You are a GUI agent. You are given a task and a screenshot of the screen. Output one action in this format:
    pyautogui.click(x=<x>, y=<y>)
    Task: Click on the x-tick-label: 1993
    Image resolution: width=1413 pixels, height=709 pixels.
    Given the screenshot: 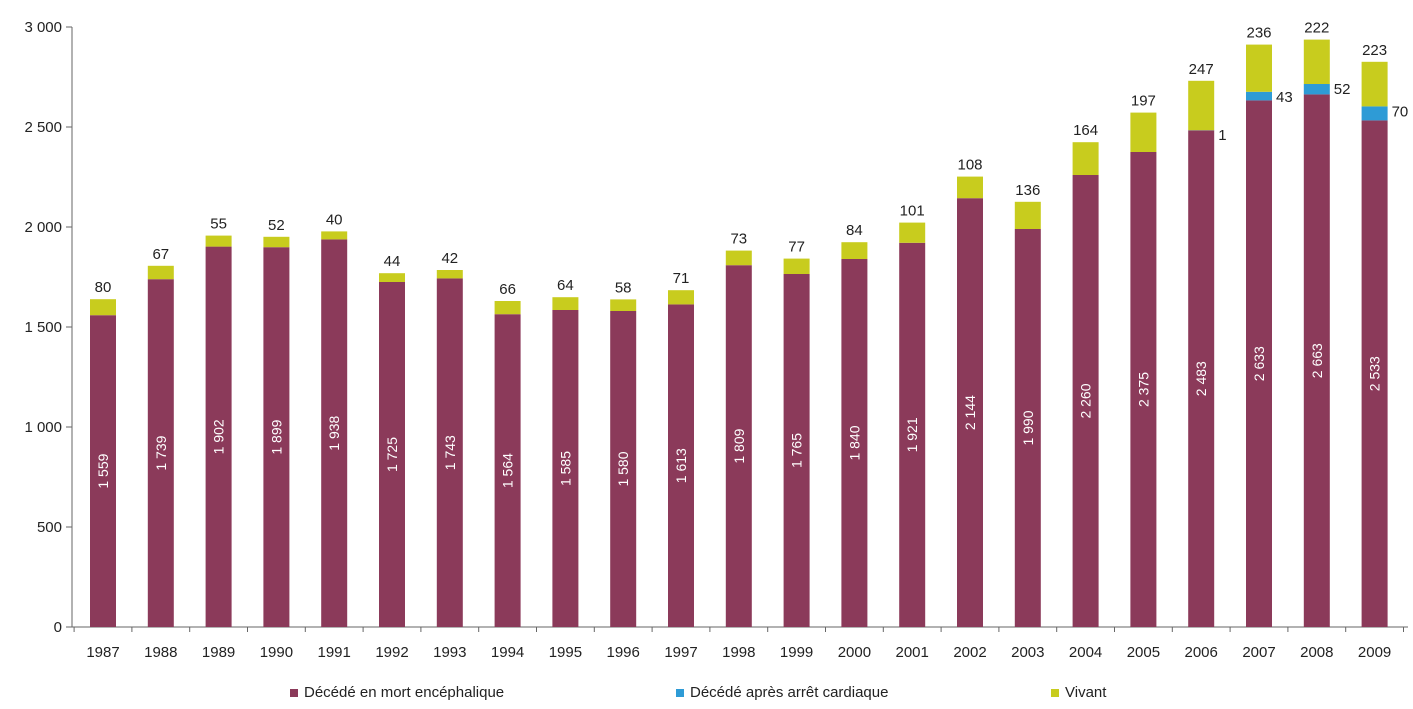 What is the action you would take?
    pyautogui.click(x=449, y=652)
    